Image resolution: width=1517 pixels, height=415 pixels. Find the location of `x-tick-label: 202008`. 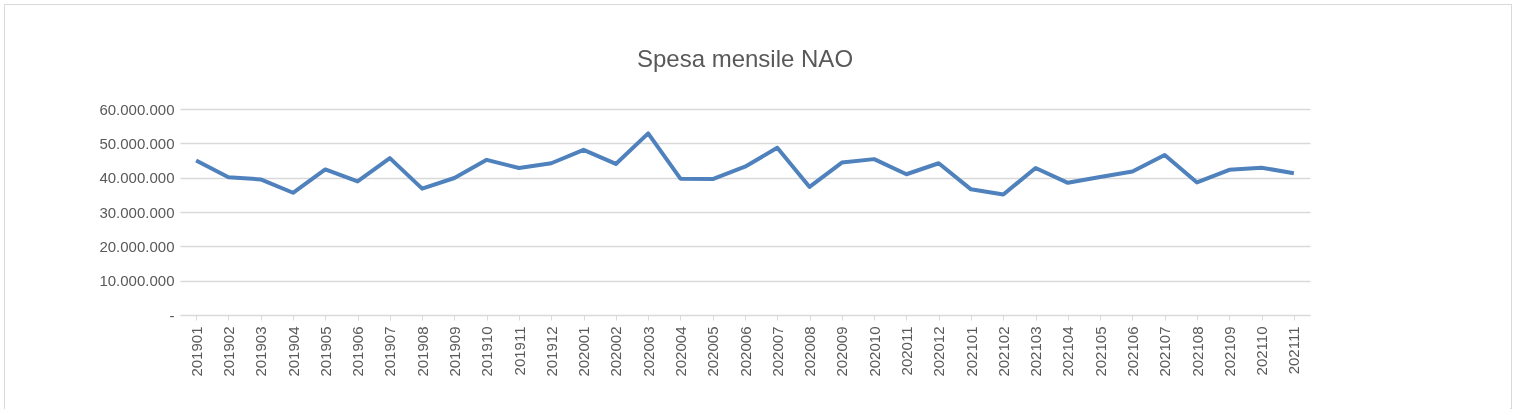

x-tick-label: 202008 is located at coordinates (810, 351).